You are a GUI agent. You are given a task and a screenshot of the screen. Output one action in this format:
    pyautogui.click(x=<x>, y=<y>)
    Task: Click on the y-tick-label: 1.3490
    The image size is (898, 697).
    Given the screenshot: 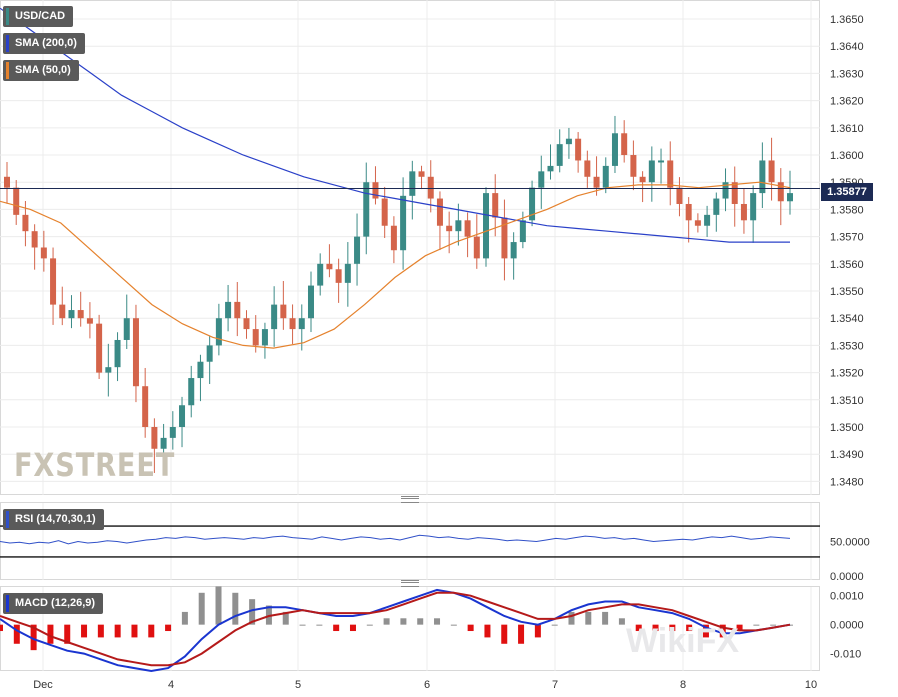 What is the action you would take?
    pyautogui.click(x=847, y=455)
    